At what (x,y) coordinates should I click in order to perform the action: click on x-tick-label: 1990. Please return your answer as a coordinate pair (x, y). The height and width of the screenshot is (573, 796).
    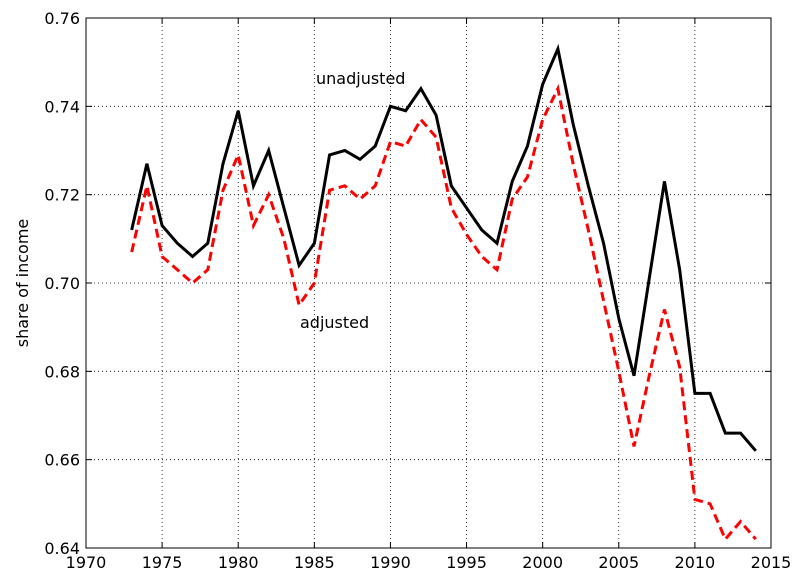
    Looking at the image, I should click on (390, 562).